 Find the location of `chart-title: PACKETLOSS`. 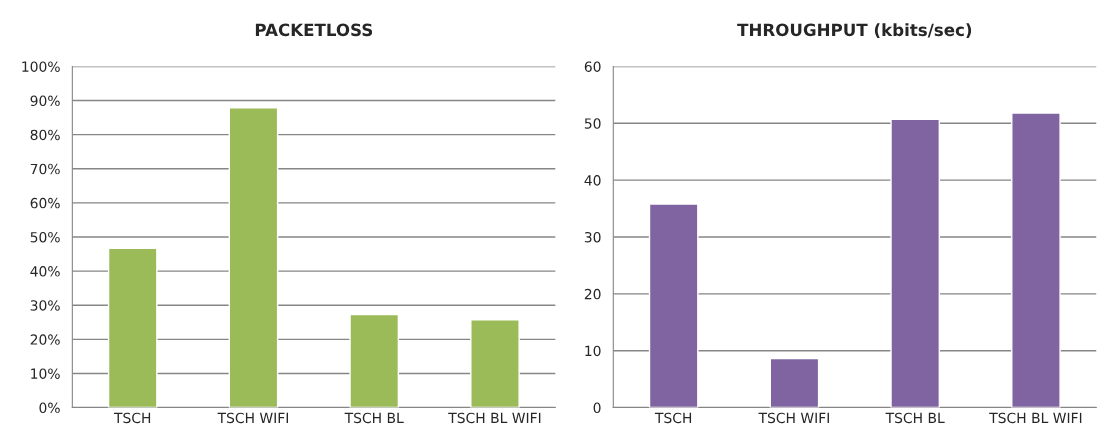

chart-title: PACKETLOSS is located at coordinates (314, 30).